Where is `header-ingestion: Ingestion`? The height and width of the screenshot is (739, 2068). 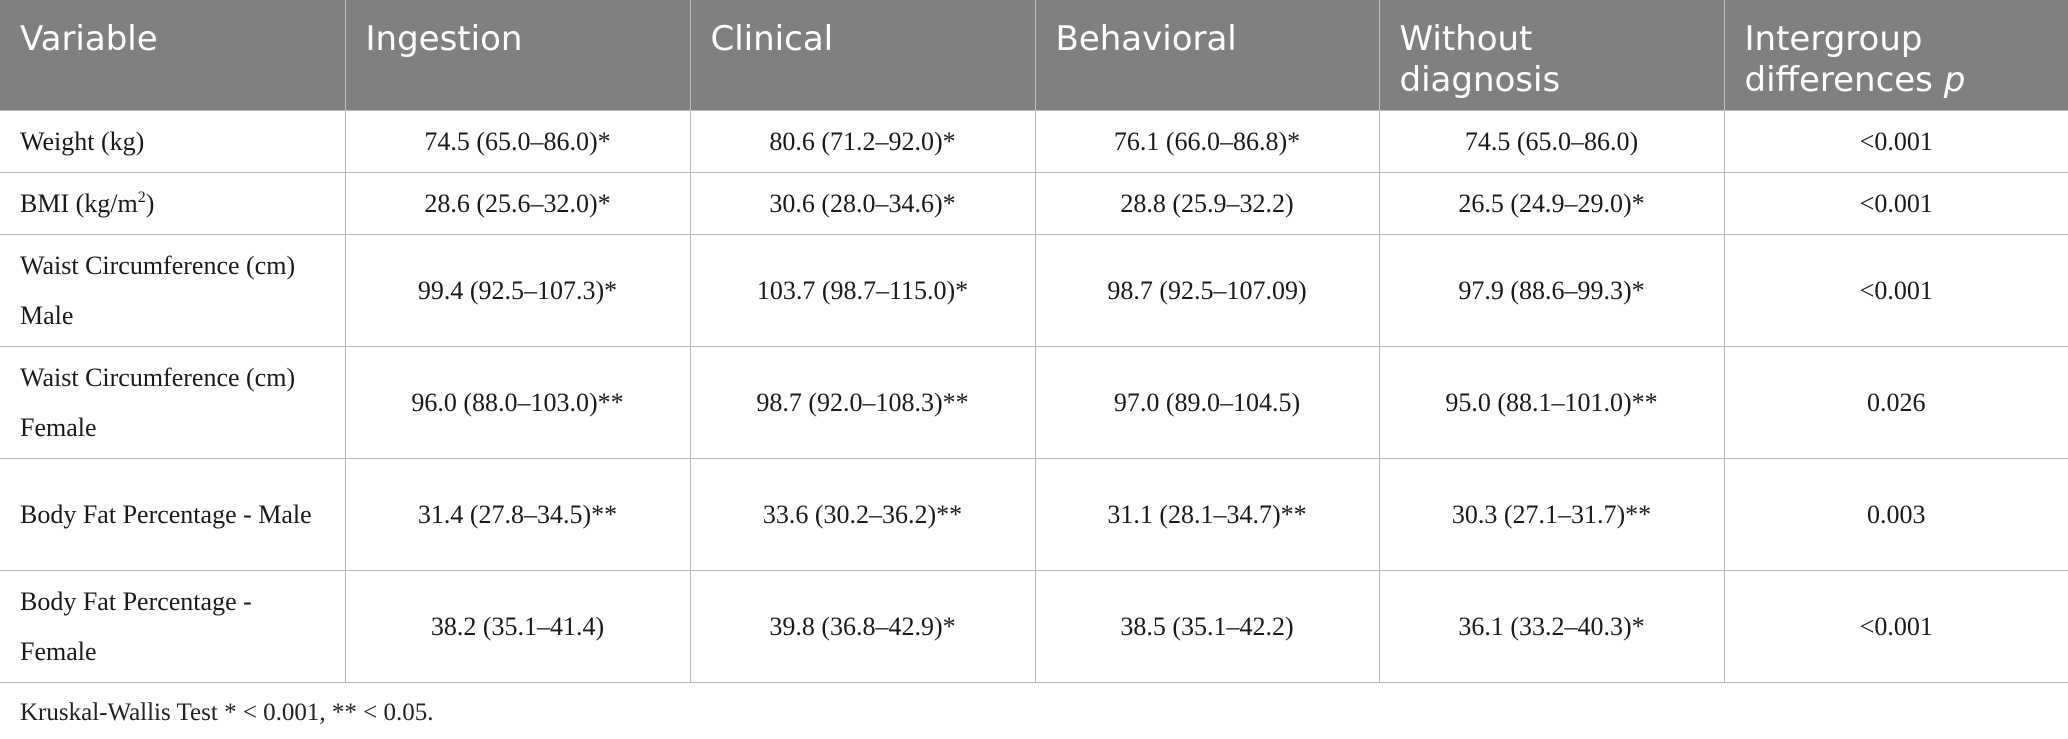
header-ingestion: Ingestion is located at coordinates (517, 55).